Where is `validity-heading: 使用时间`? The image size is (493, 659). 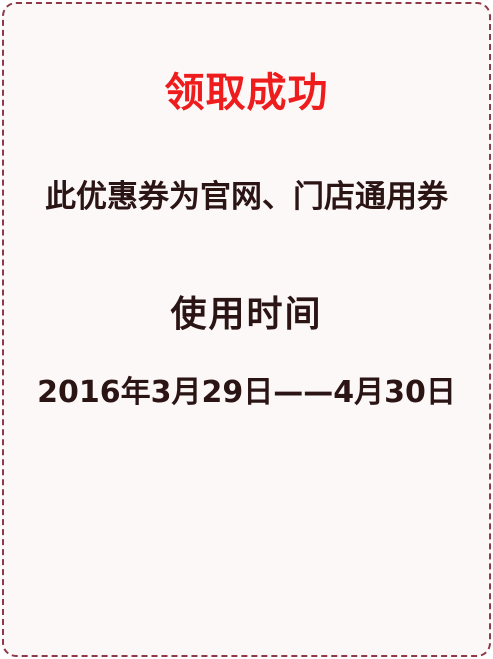 validity-heading: 使用时间 is located at coordinates (246, 314).